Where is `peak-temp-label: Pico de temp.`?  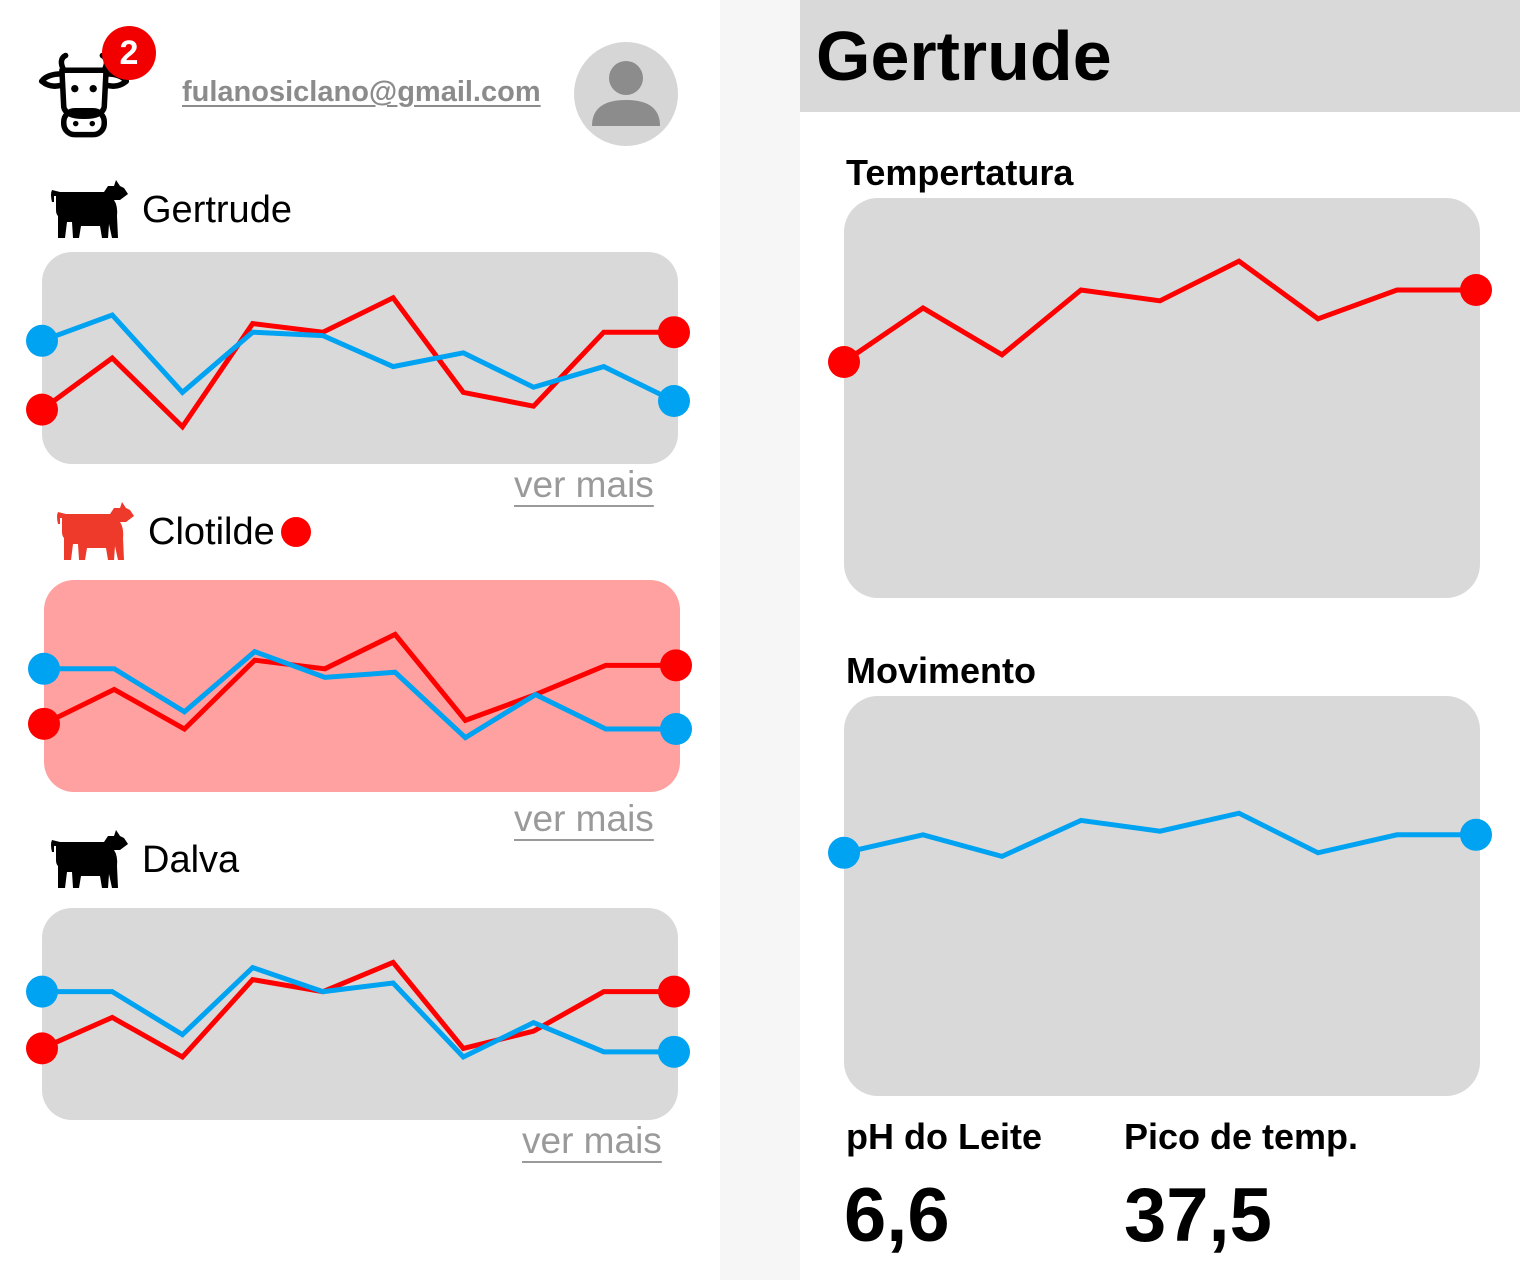
peak-temp-label: Pico de temp. is located at coordinates (1241, 1136).